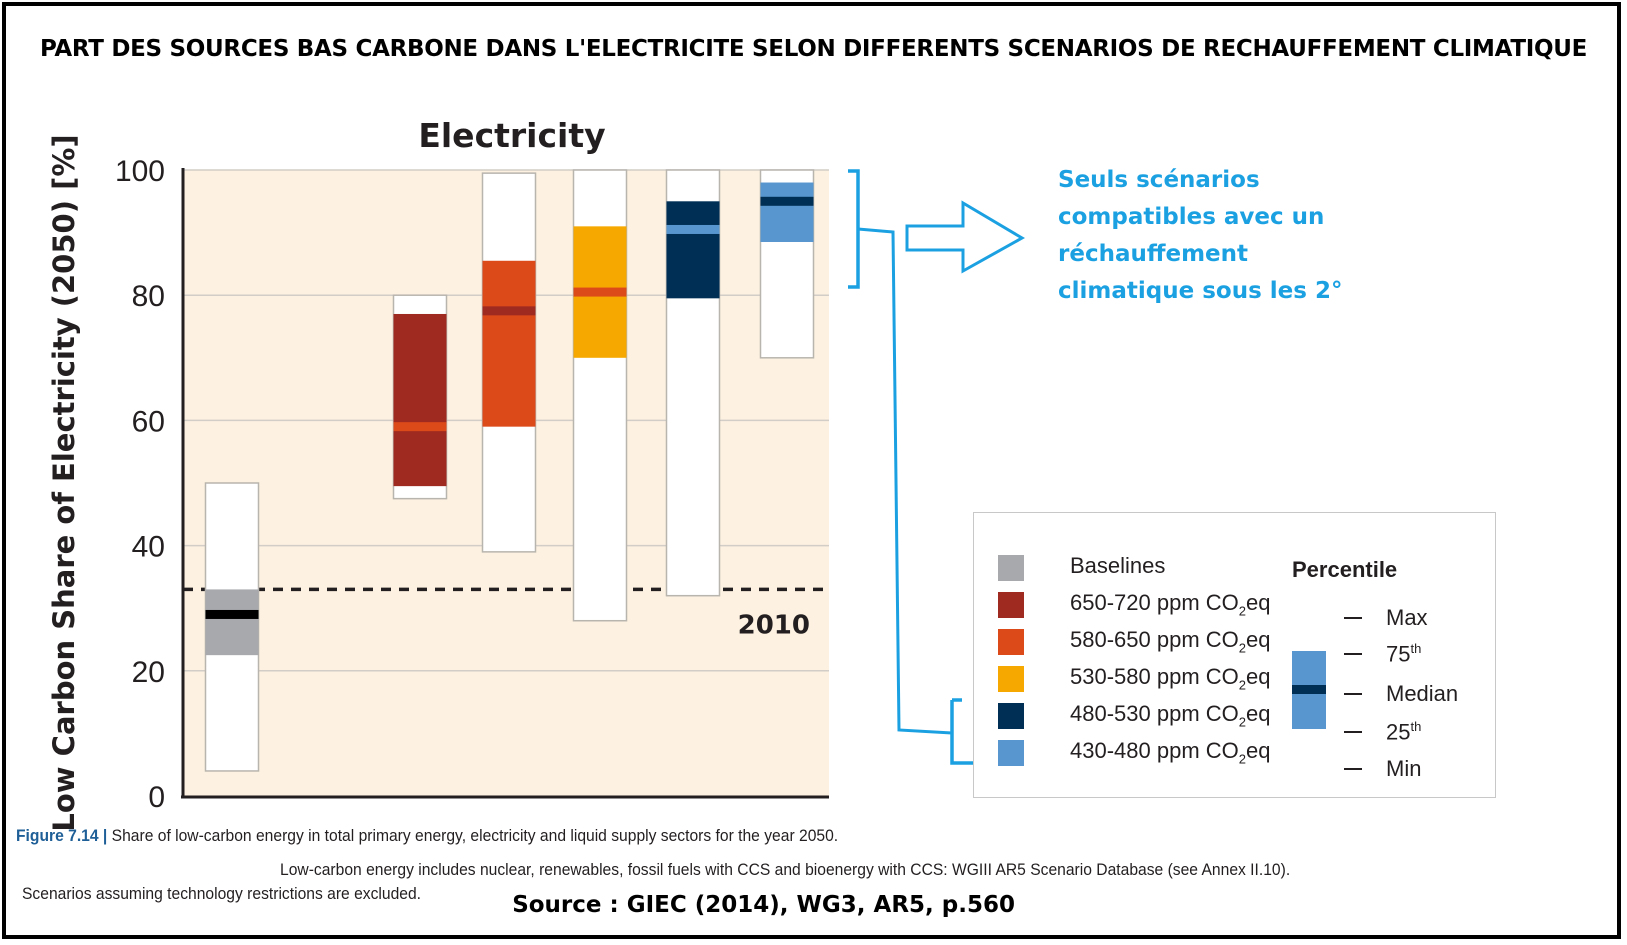  What do you see at coordinates (1154, 602) in the screenshot?
I see `legend-label-text: 650-720 ppm CO` at bounding box center [1154, 602].